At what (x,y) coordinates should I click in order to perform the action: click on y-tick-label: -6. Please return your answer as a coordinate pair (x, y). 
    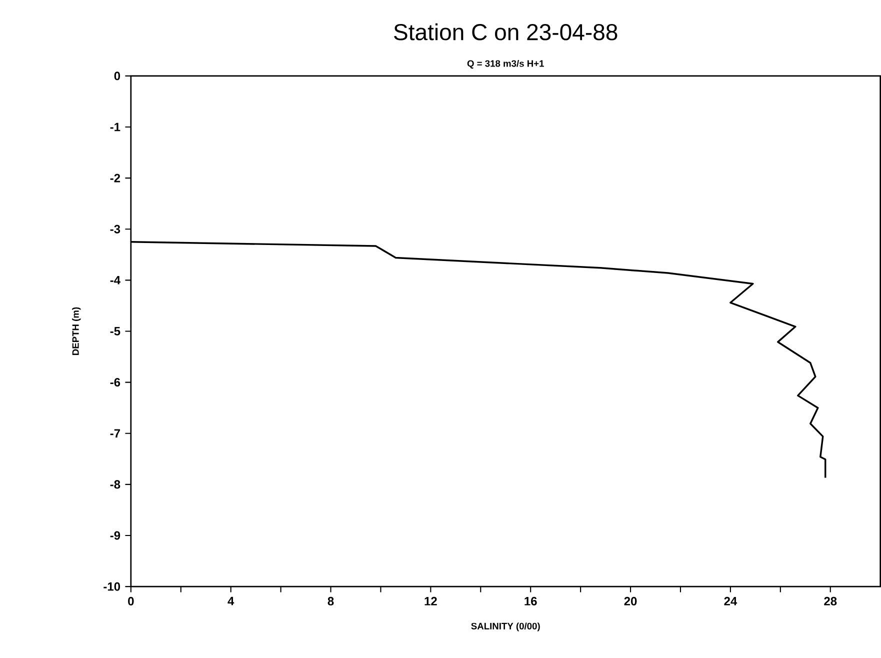
    Looking at the image, I should click on (115, 382).